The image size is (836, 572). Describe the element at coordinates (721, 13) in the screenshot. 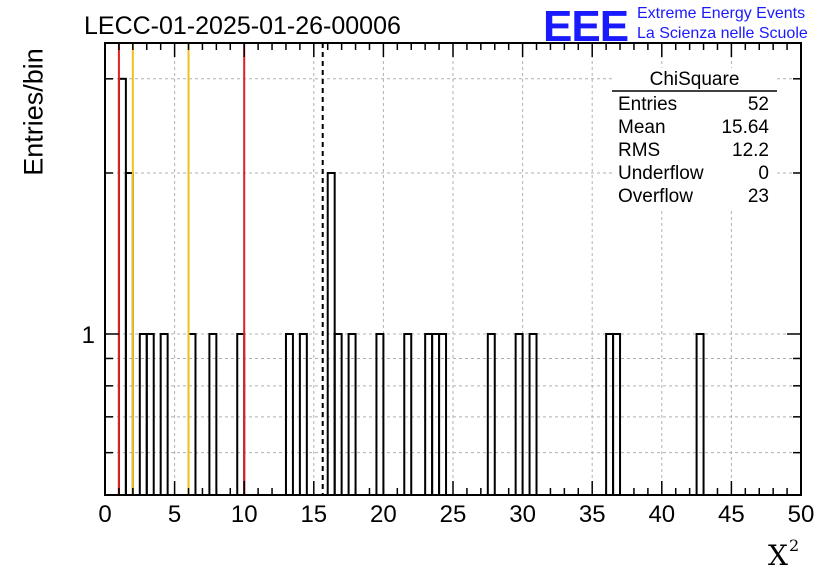

I see `logo-line-1: Extreme Energy Events` at that location.